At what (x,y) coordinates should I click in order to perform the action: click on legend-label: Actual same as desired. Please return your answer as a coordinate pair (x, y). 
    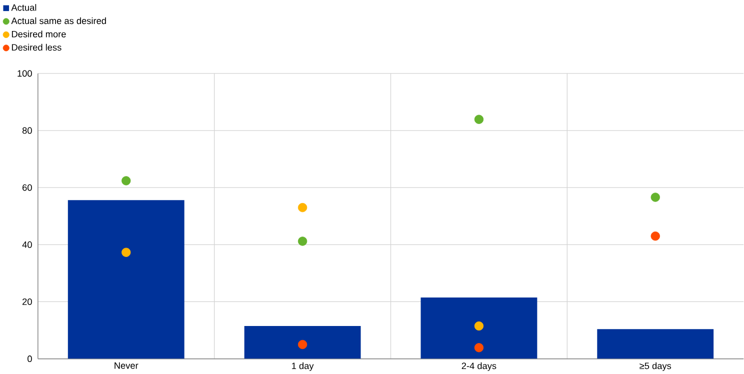
    Looking at the image, I should click on (58, 20).